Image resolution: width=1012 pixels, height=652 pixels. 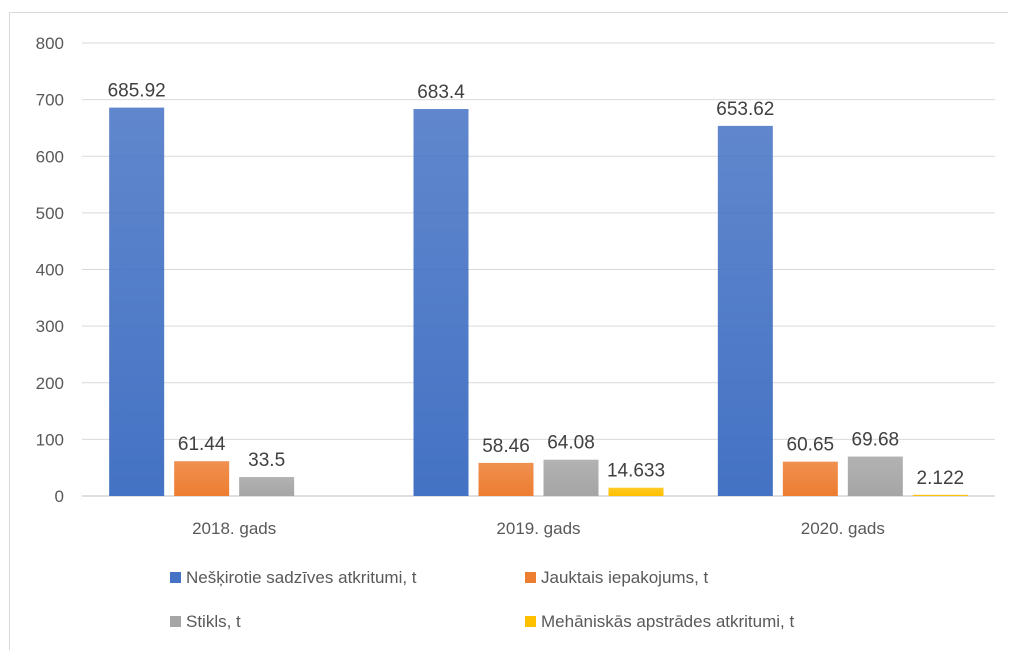 What do you see at coordinates (50, 213) in the screenshot?
I see `y-tick-label: 500` at bounding box center [50, 213].